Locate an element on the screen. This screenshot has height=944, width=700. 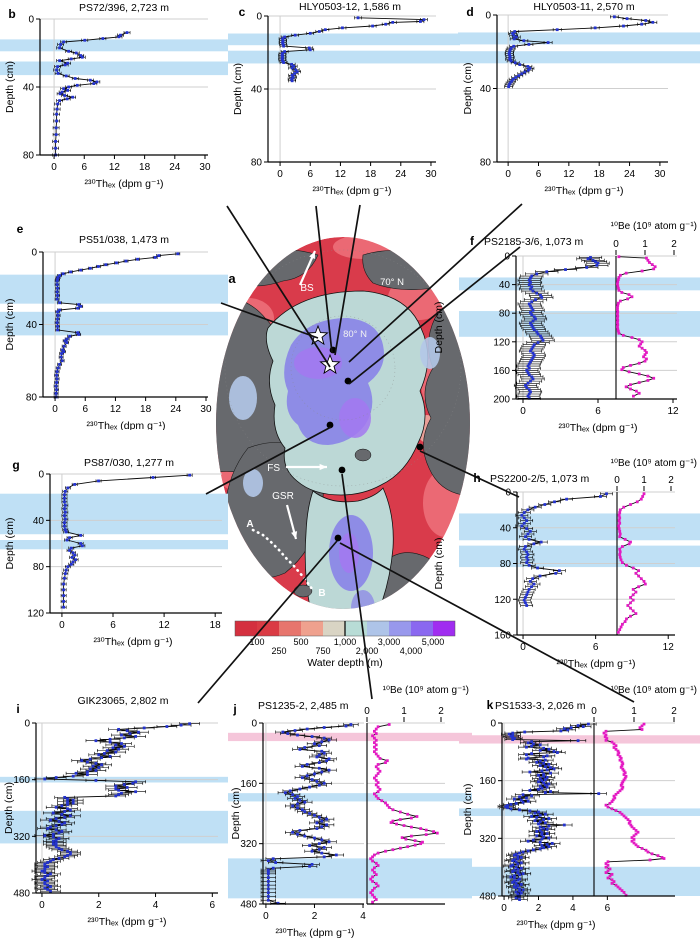
panel-title: PS2200-2/5, 1,073 m is located at coordinates (539, 479).